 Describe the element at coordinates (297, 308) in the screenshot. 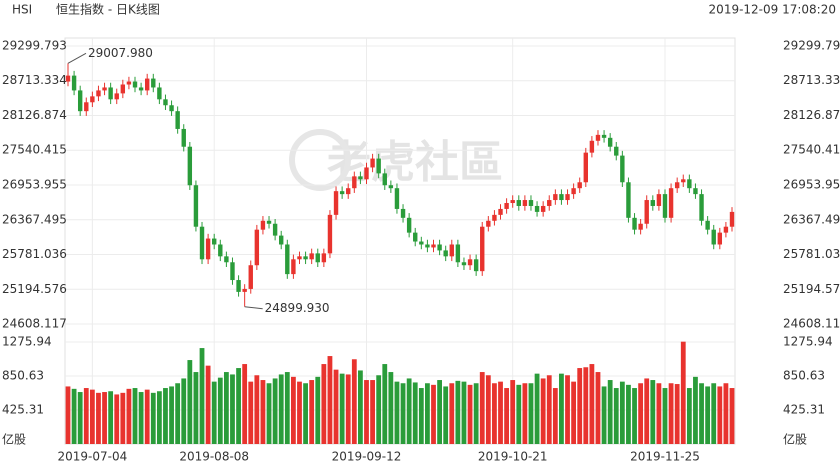

I see `annotation: 24899.930` at that location.